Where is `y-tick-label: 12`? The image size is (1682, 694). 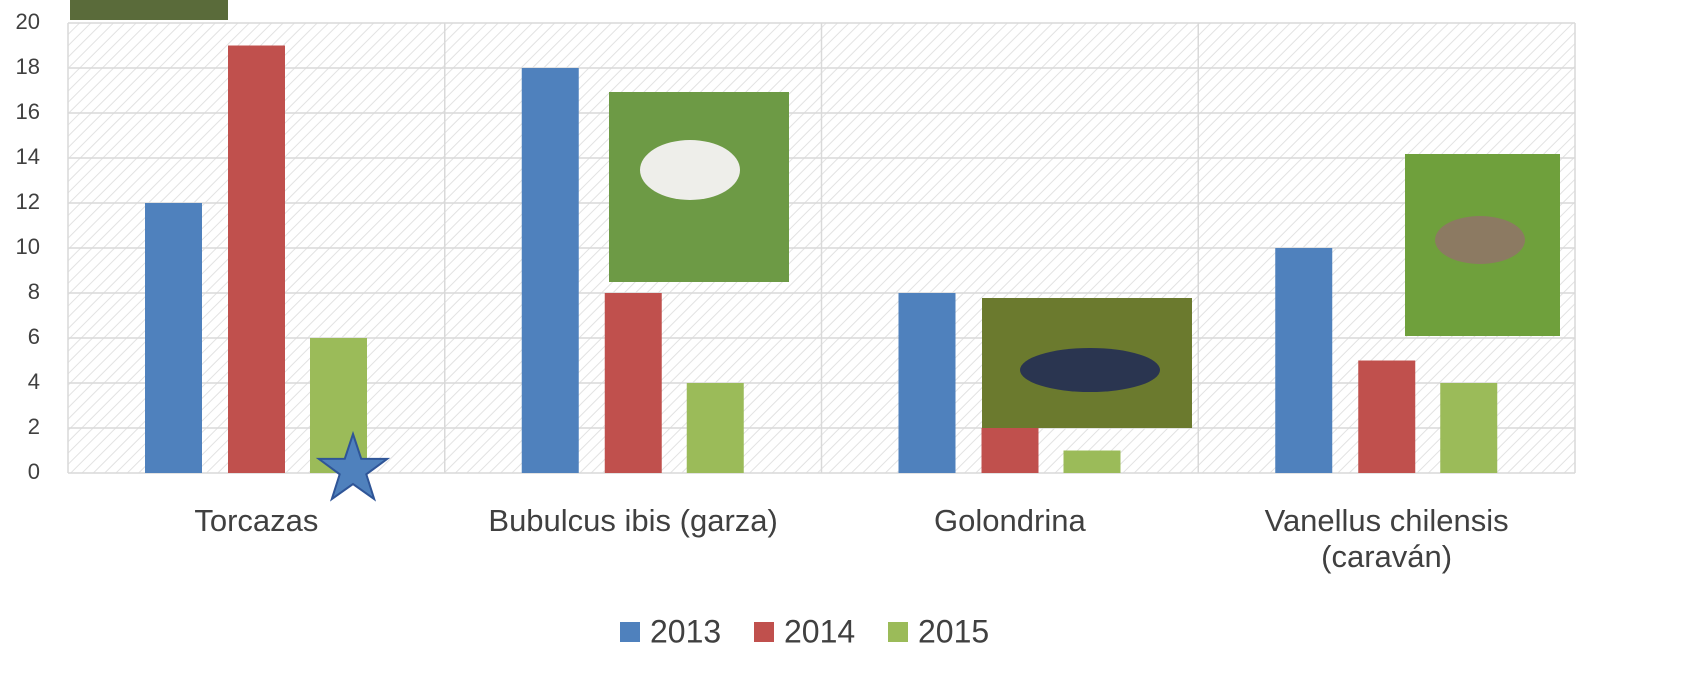
y-tick-label: 12 is located at coordinates (28, 201).